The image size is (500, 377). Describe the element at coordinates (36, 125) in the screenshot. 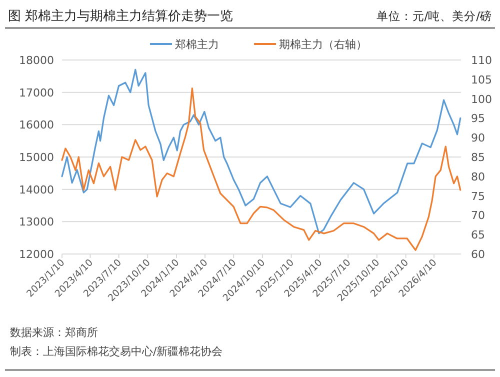

I see `y-tick-label: 16000` at that location.